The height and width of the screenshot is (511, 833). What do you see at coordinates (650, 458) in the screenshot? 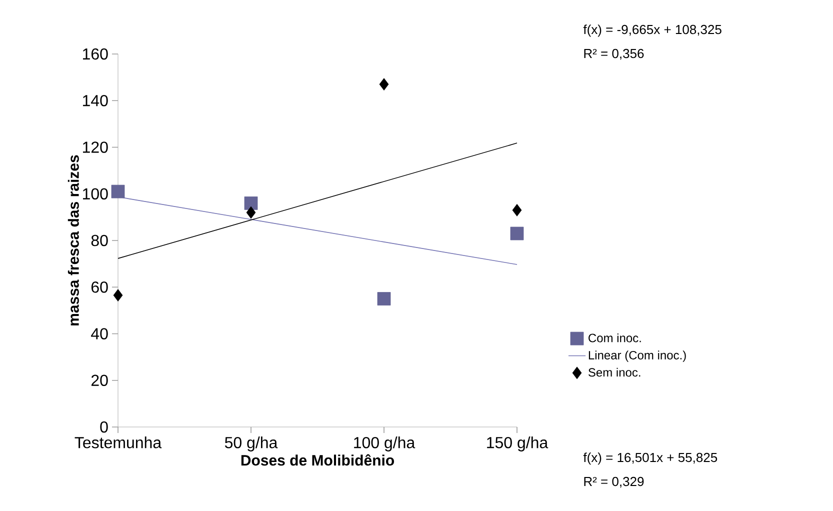
I see `text: f(x) = 16,501x + 55,825` at bounding box center [650, 458].